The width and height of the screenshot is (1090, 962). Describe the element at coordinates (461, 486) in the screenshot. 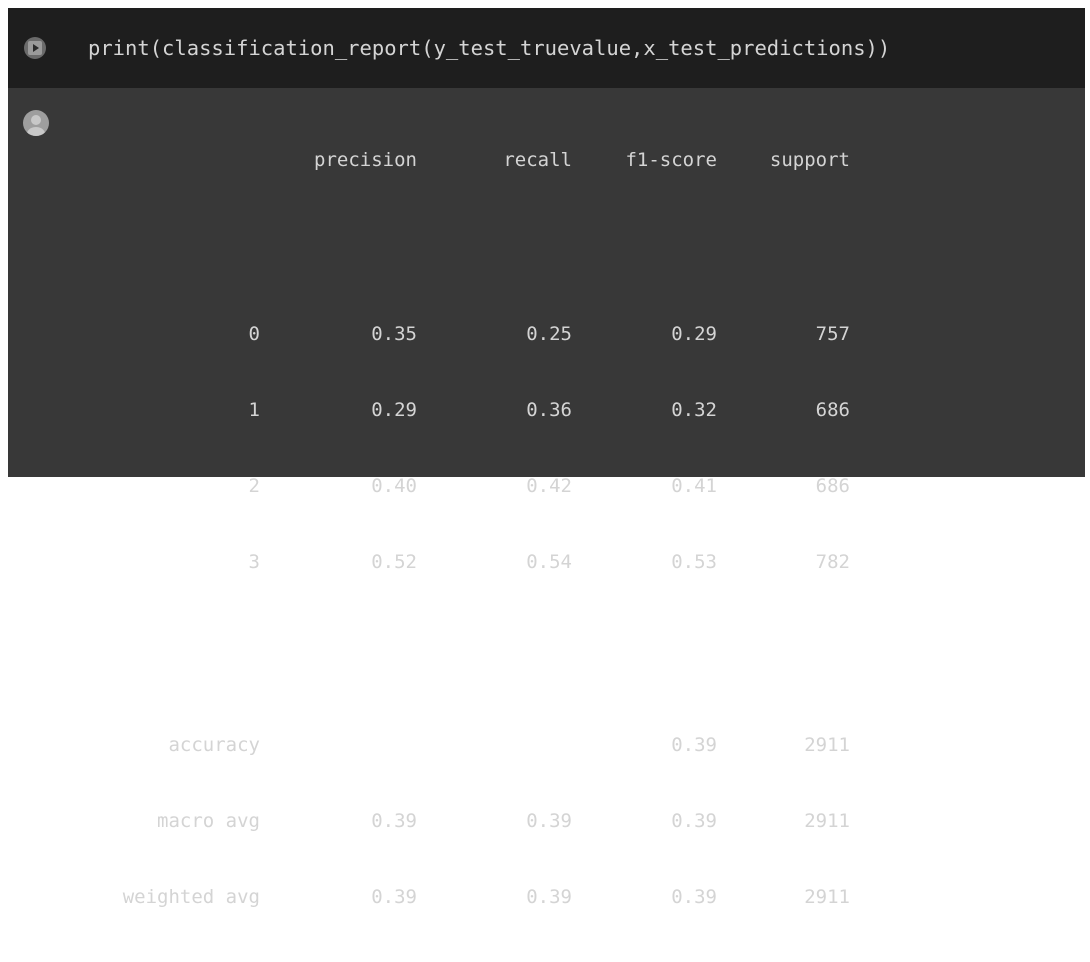

I see `report-row: 2 0.40 0.42 0.41 686` at that location.